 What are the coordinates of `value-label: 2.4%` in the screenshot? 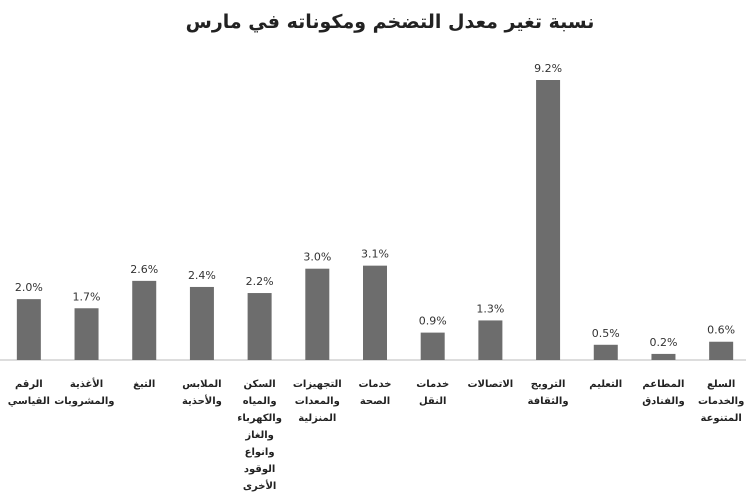 It's located at (202, 275).